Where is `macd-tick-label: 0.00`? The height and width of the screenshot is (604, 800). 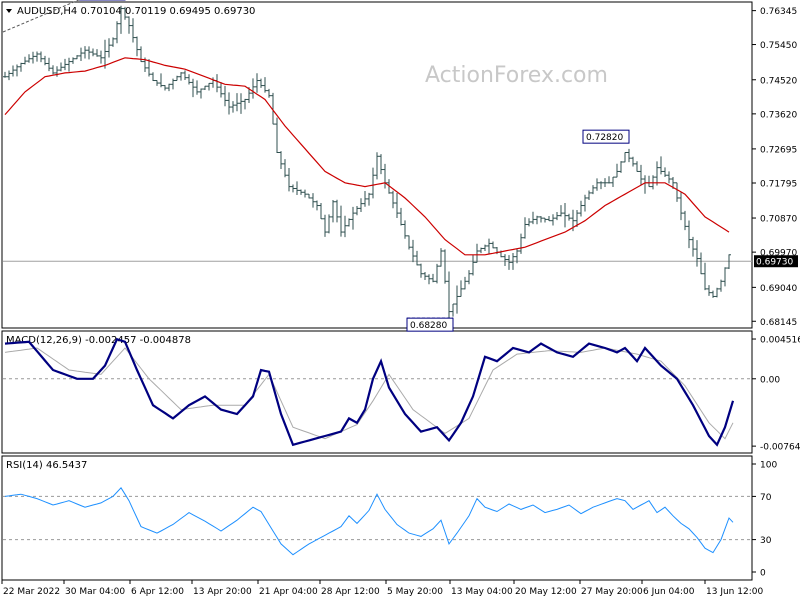 macd-tick-label: 0.00 is located at coordinates (770, 380).